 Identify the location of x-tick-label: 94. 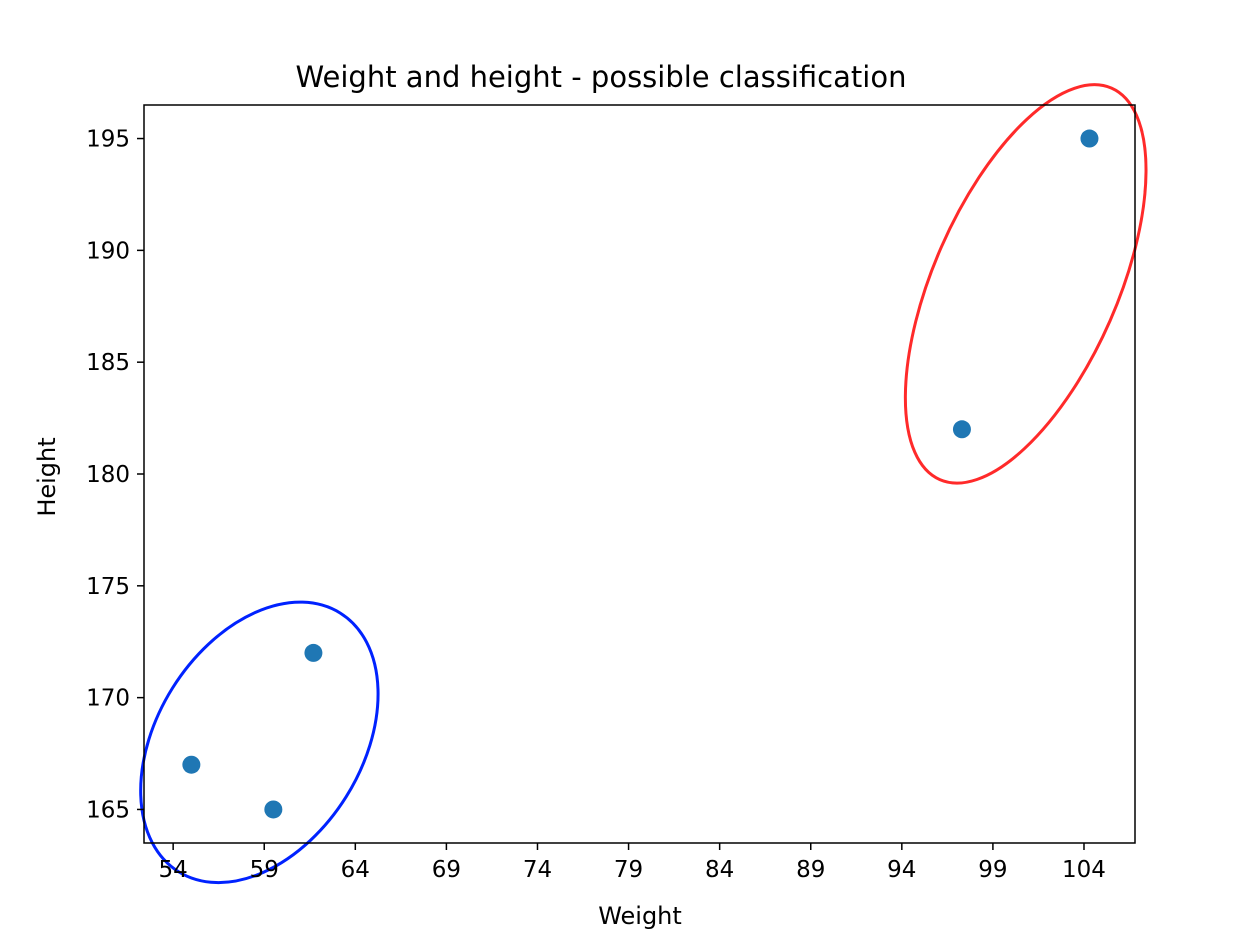
(901, 870).